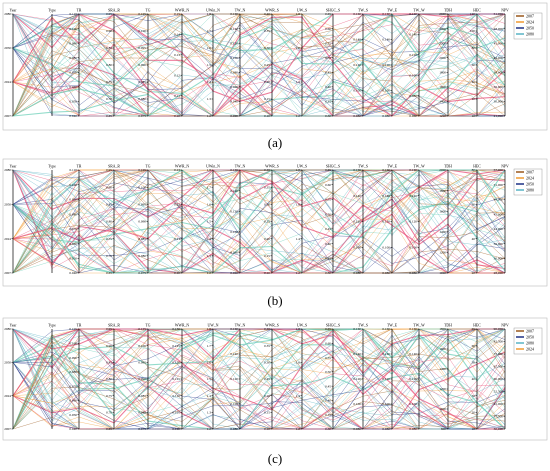  Describe the element at coordinates (209, 65) in the screenshot. I see `tick-label: 1.5` at that location.